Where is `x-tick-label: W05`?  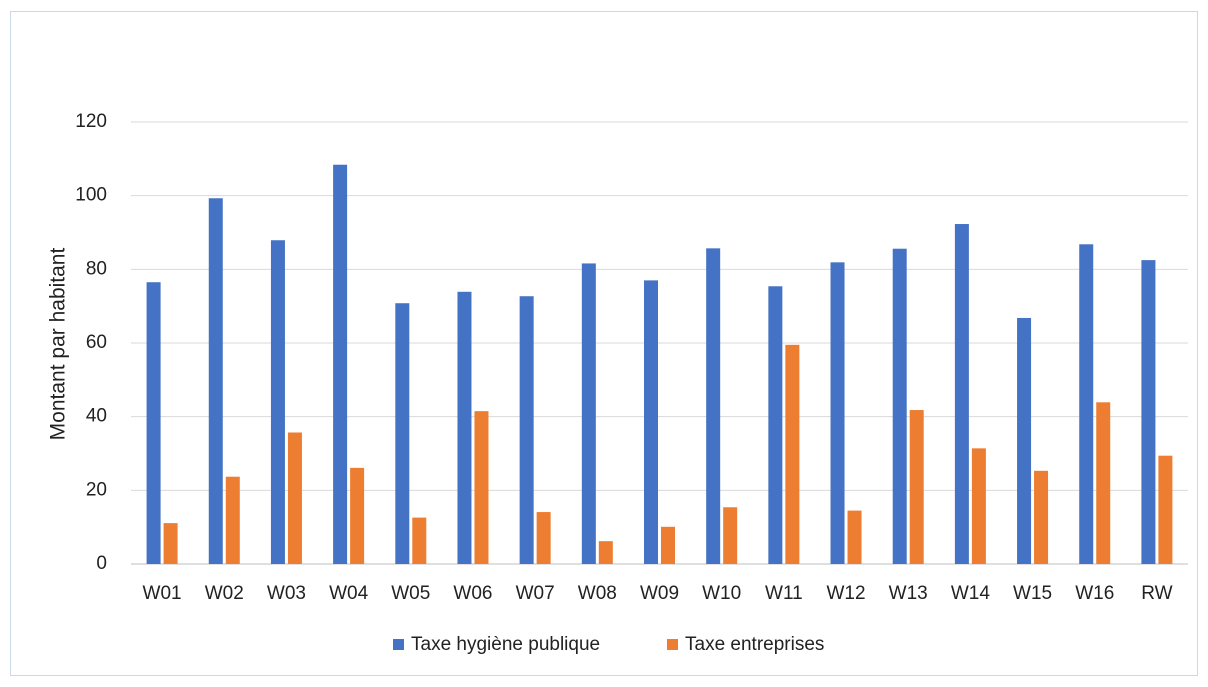 x-tick-label: W05 is located at coordinates (410, 593).